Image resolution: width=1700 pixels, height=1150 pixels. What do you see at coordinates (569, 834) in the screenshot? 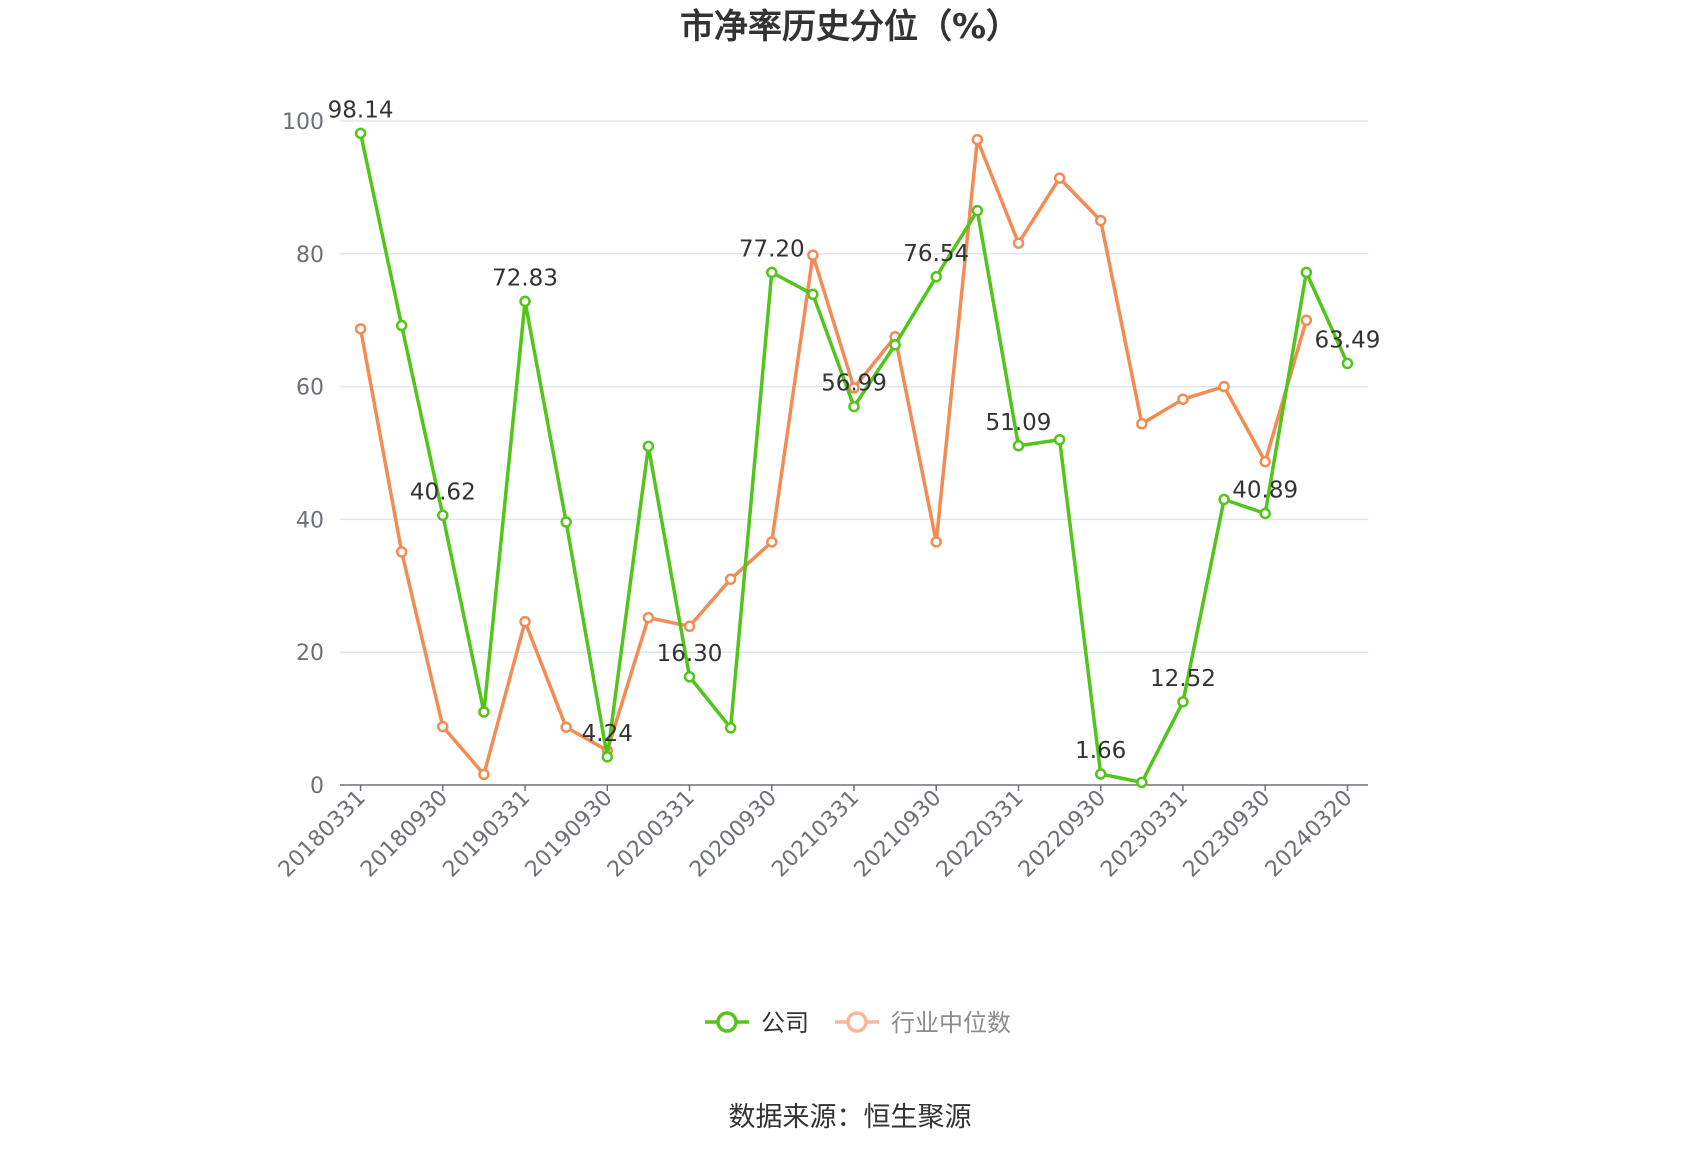
I see `x-tick-label-20190930: 20190930` at bounding box center [569, 834].